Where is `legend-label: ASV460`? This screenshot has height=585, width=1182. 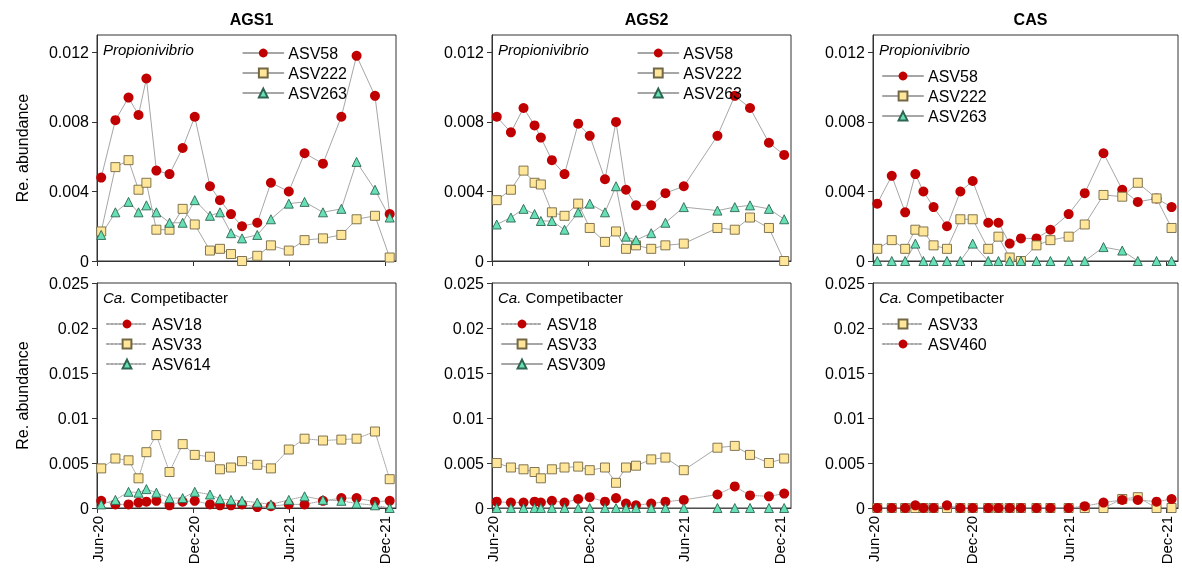 legend-label: ASV460 is located at coordinates (957, 344).